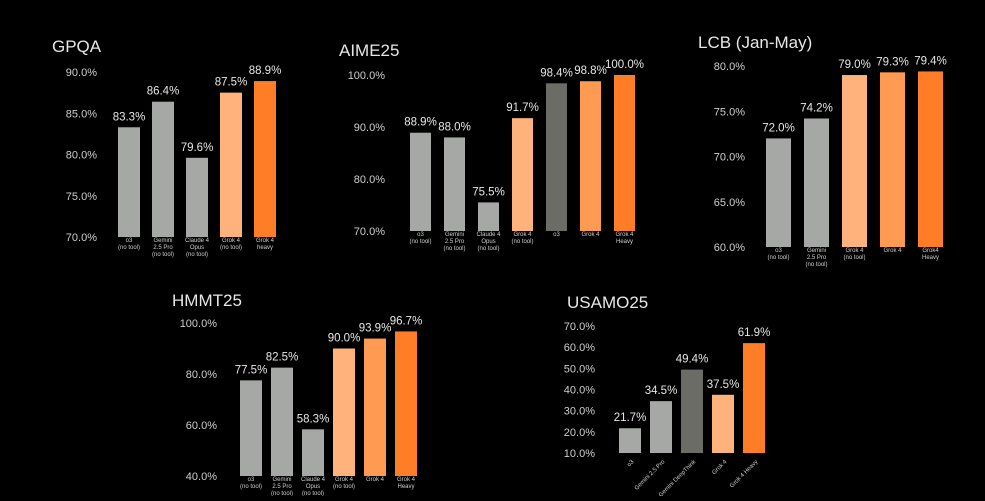 This screenshot has width=985, height=501. Describe the element at coordinates (624, 65) in the screenshot. I see `bar-value-label: 100.0%` at that location.